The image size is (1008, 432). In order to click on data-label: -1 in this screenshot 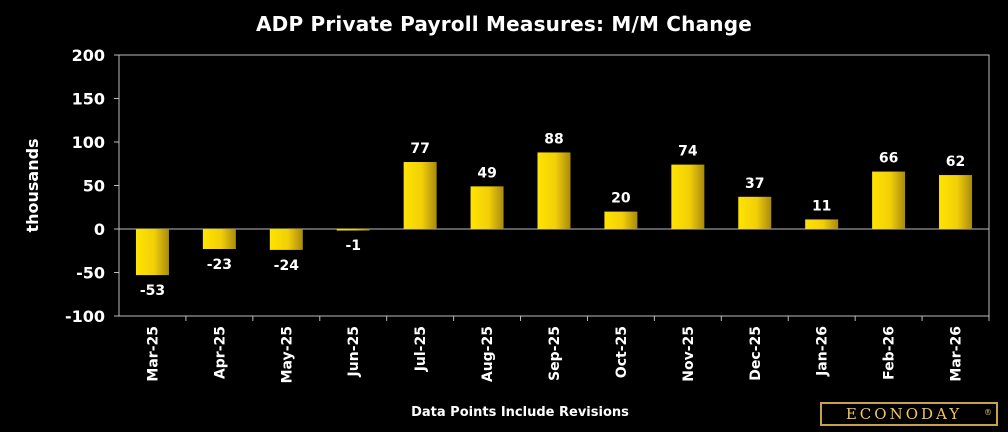, I will do `click(353, 246)`.